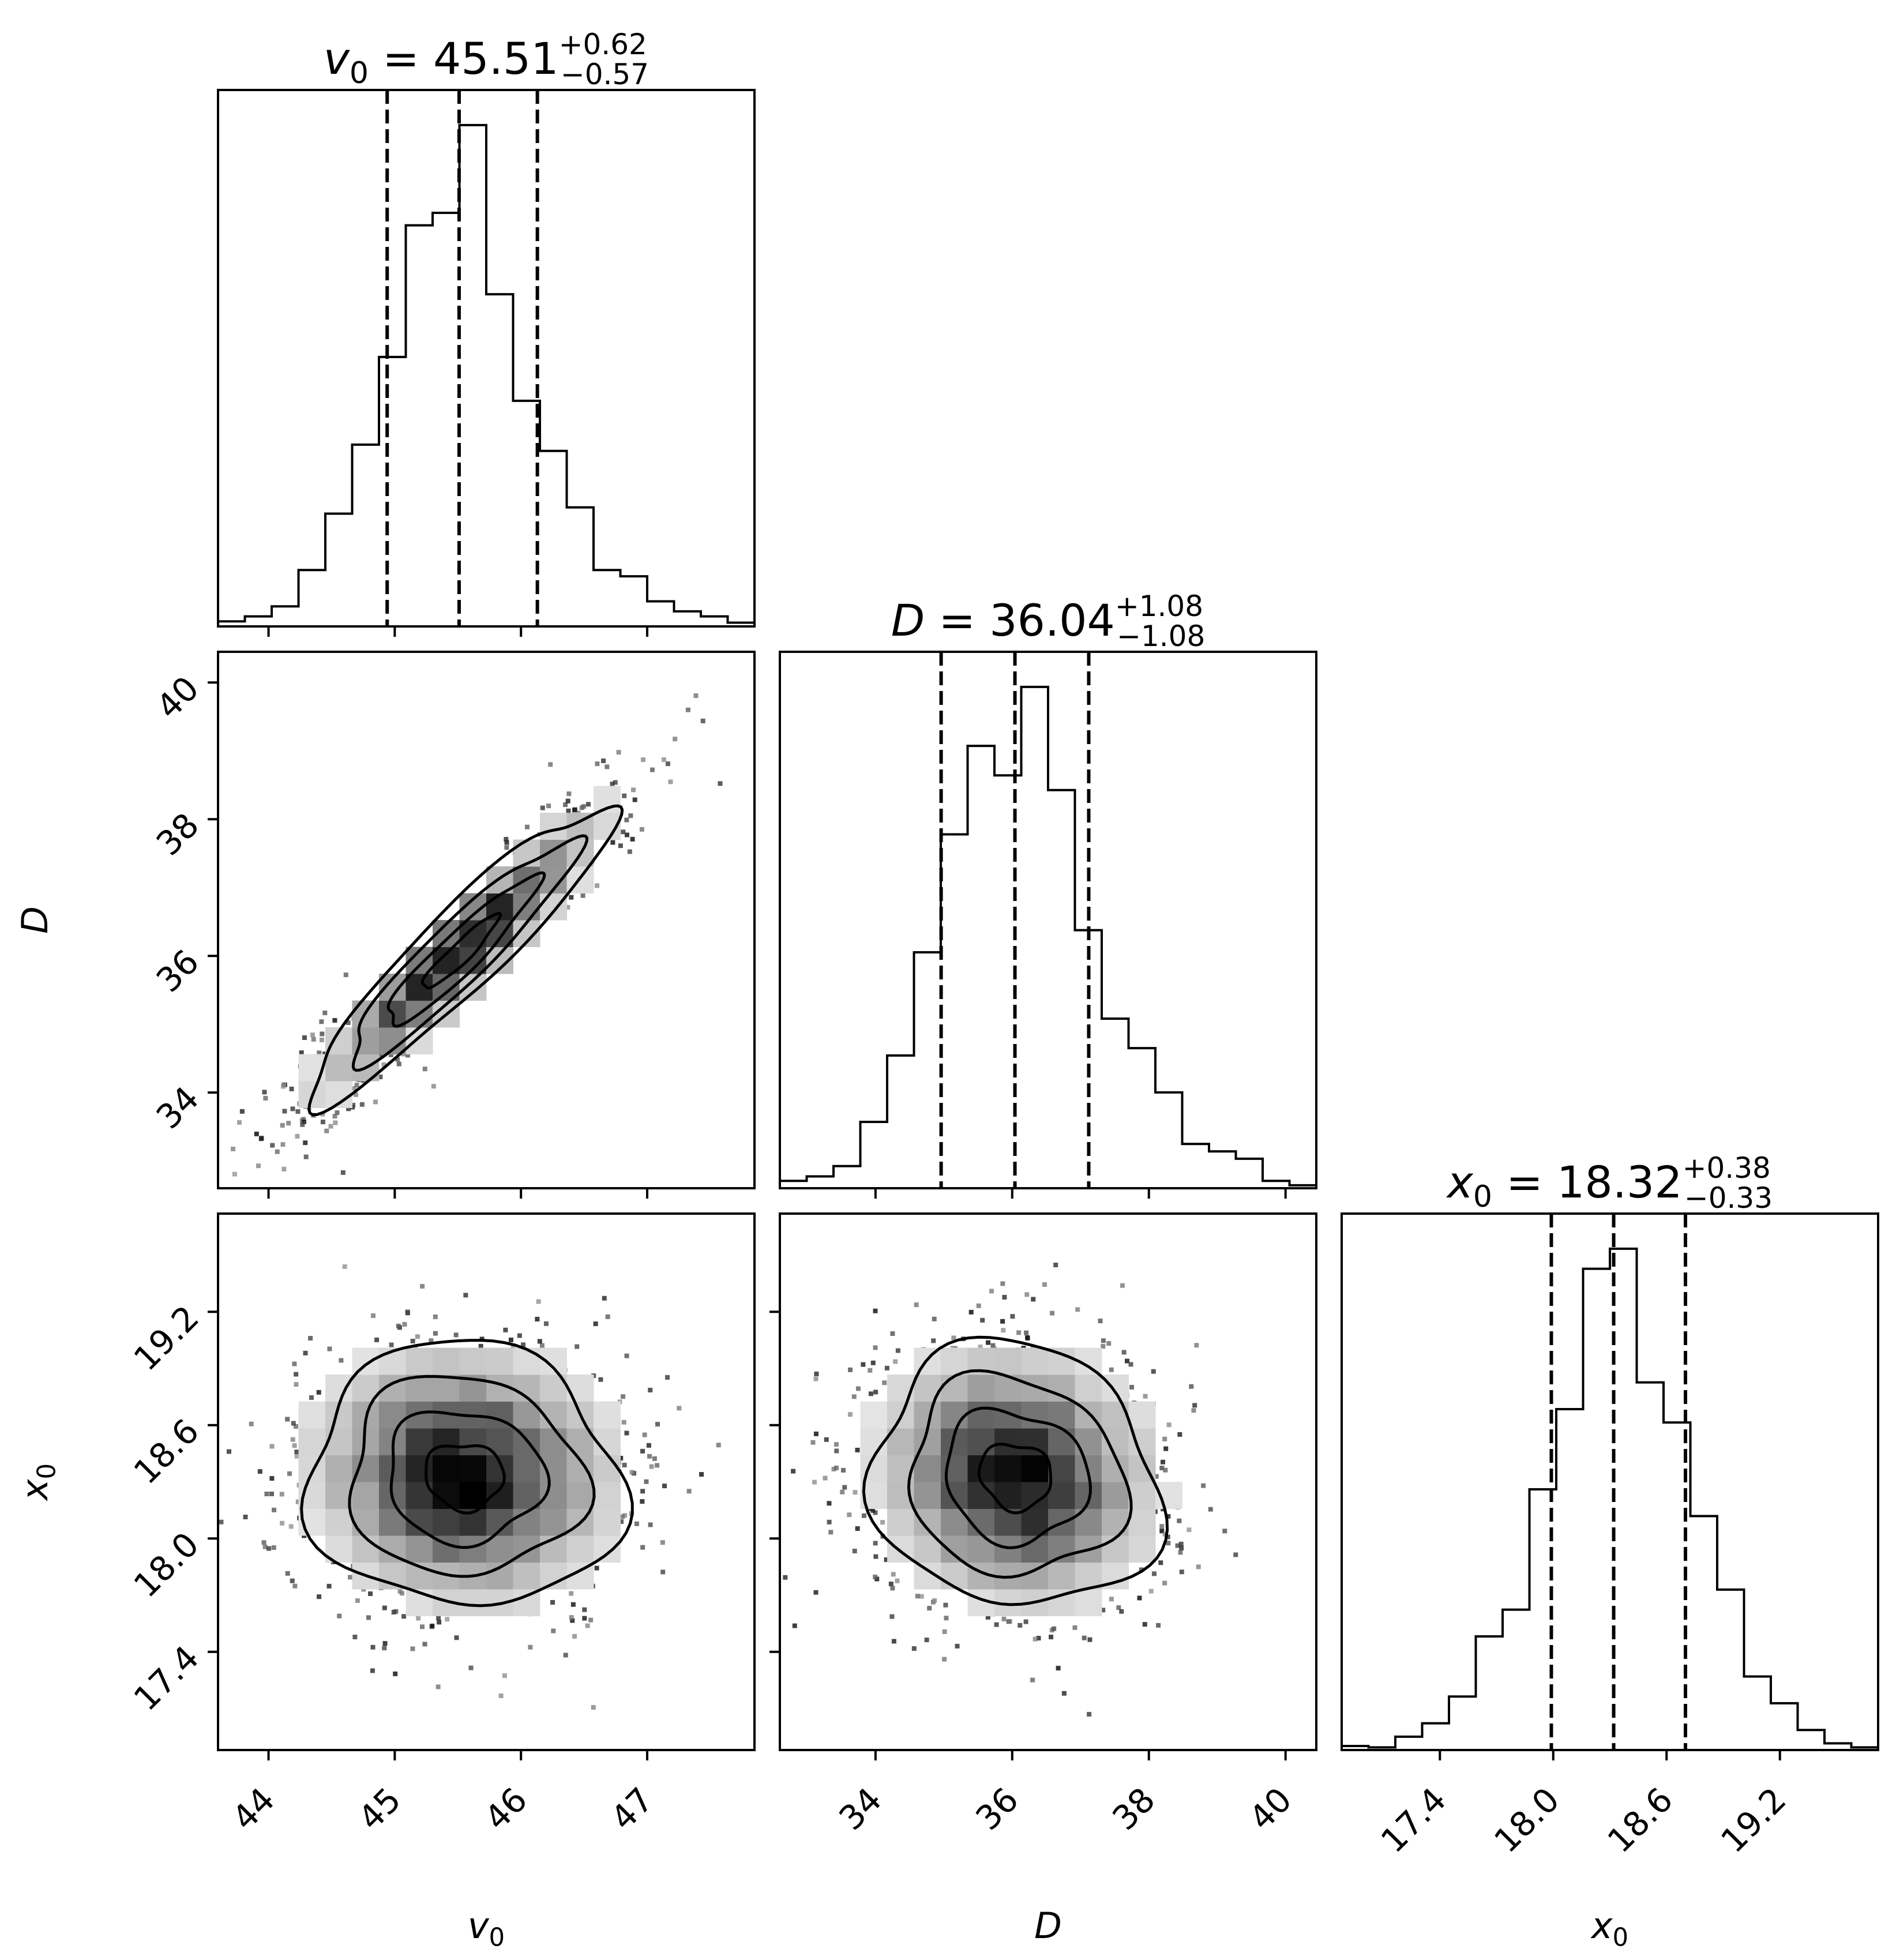 The image size is (1896, 1960). What do you see at coordinates (632, 1809) in the screenshot?
I see `x-tick-label: 47` at bounding box center [632, 1809].